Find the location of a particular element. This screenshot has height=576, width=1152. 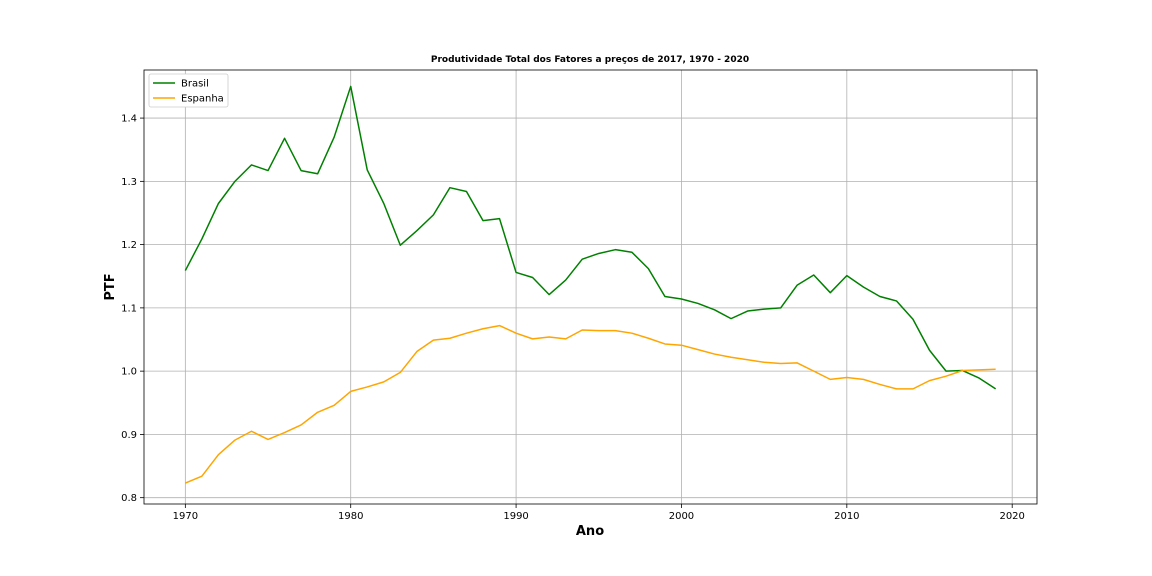

x-axis-label: Ano is located at coordinates (590, 531).